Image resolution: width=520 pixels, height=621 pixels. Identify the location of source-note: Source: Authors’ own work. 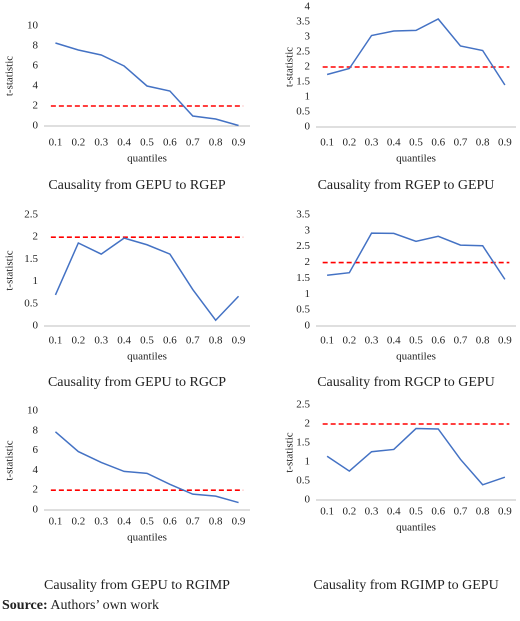
(80, 605).